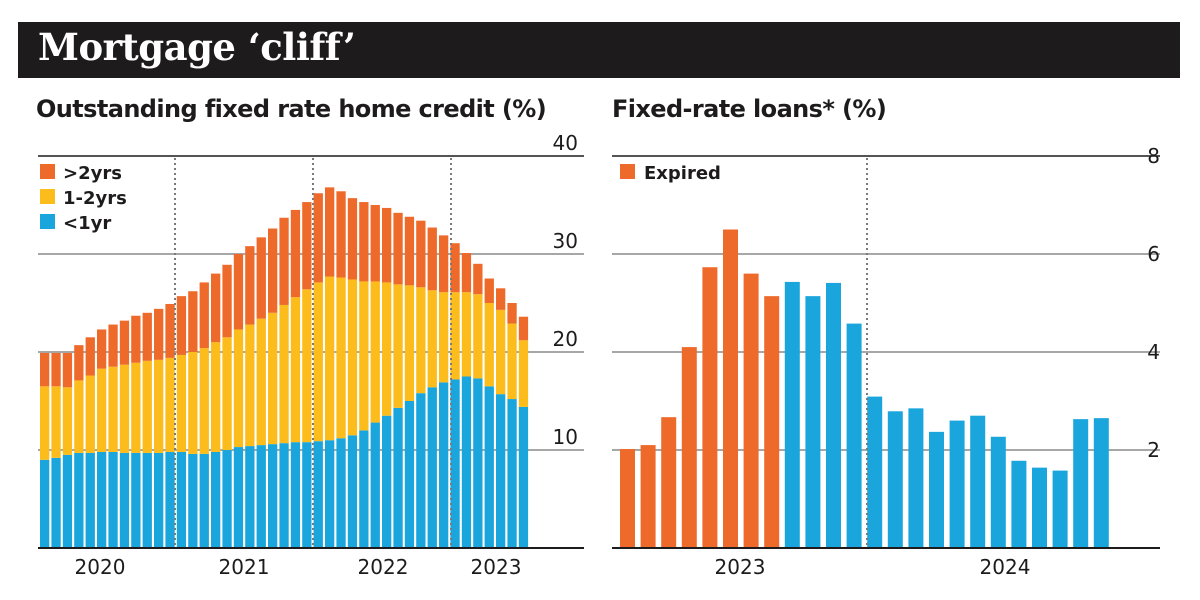 The height and width of the screenshot is (600, 1200). Describe the element at coordinates (565, 339) in the screenshot. I see `y-tick-label: 20` at that location.